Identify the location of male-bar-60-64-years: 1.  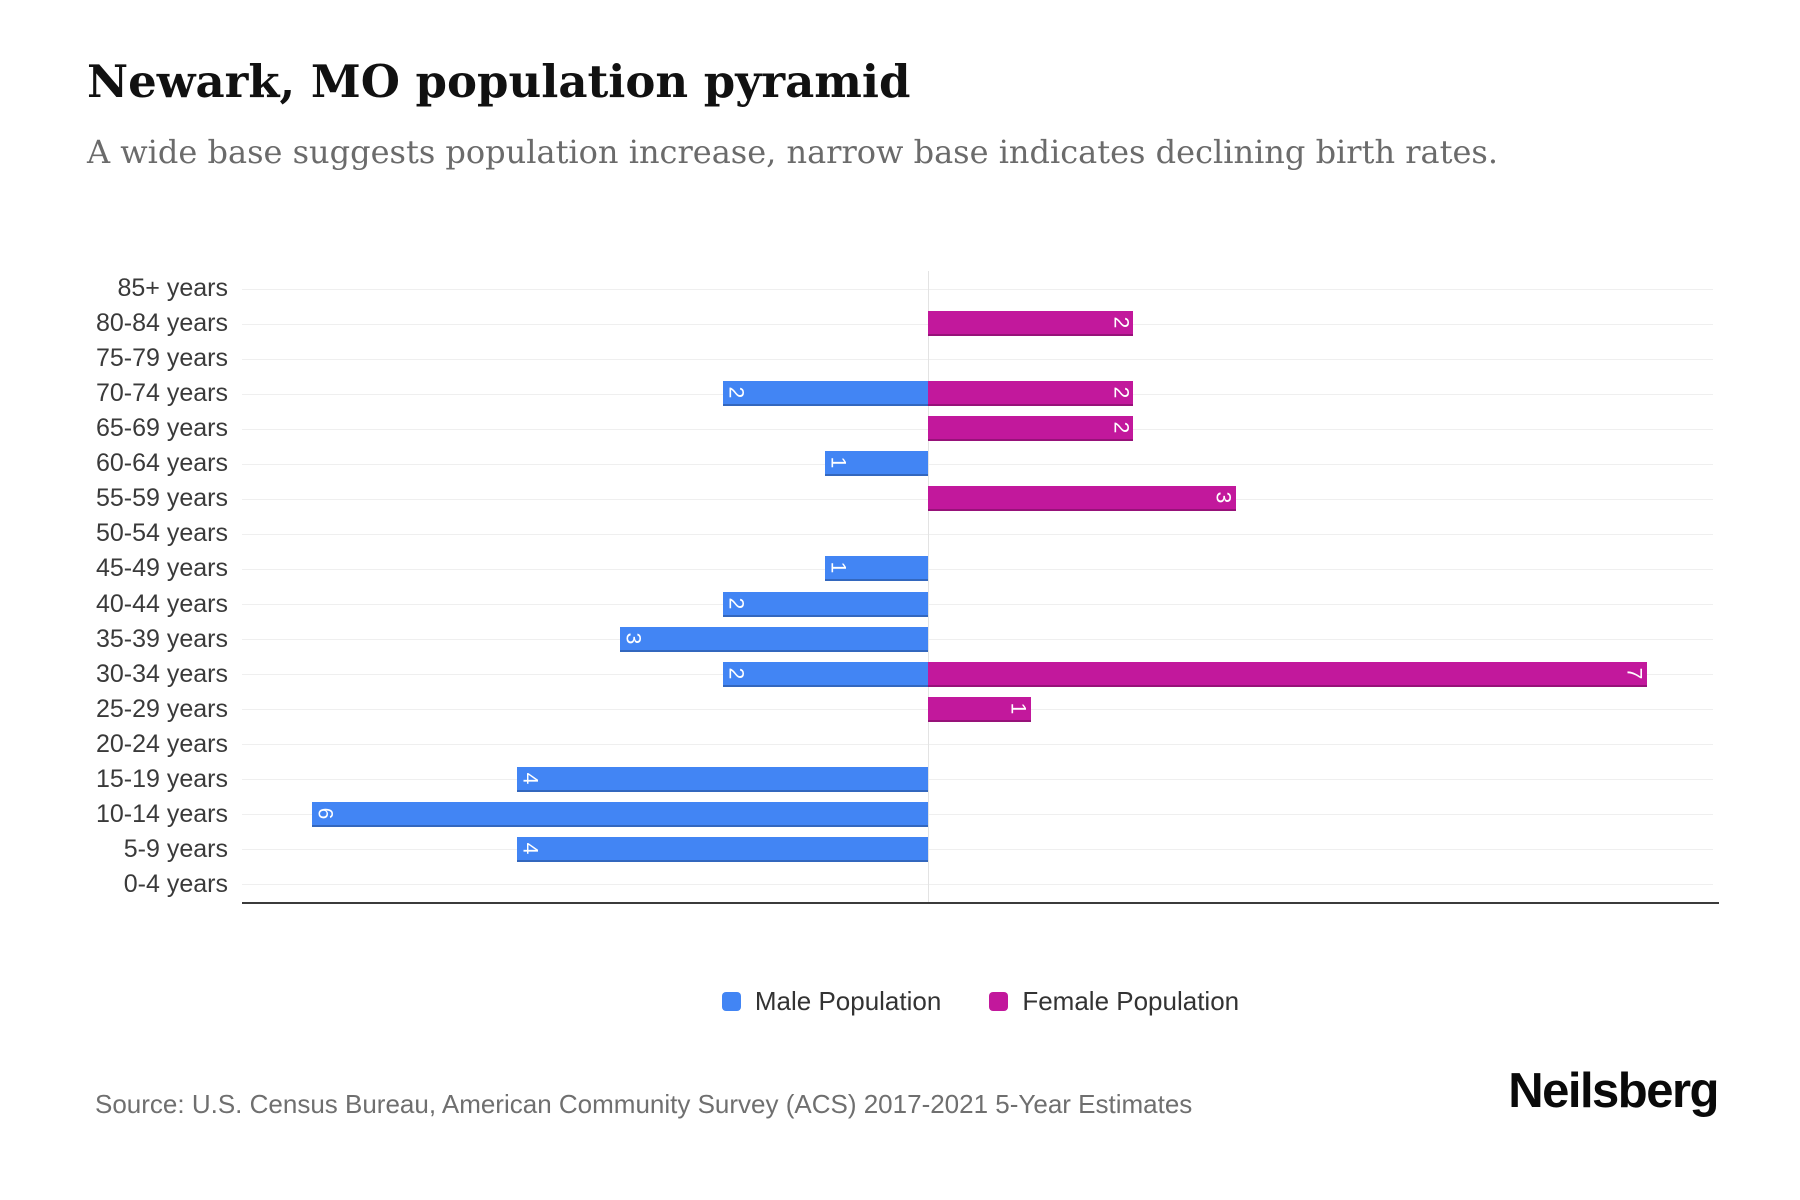
(876, 464).